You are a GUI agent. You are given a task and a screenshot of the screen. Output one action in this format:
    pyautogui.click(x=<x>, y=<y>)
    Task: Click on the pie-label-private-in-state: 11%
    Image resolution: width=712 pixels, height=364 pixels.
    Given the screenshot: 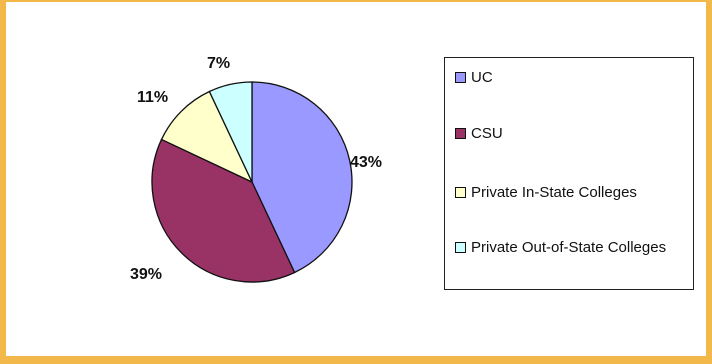 What is the action you would take?
    pyautogui.click(x=152, y=97)
    